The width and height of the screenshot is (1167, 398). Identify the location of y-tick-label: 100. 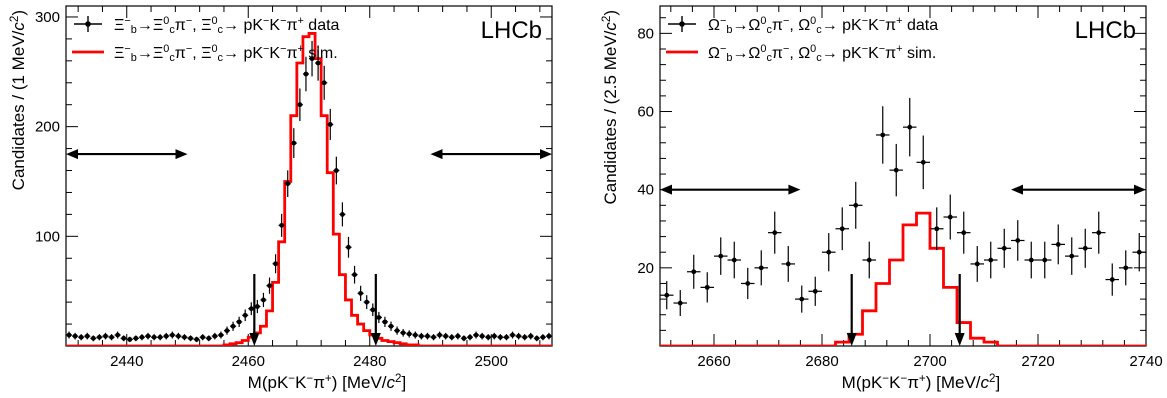
(47, 236).